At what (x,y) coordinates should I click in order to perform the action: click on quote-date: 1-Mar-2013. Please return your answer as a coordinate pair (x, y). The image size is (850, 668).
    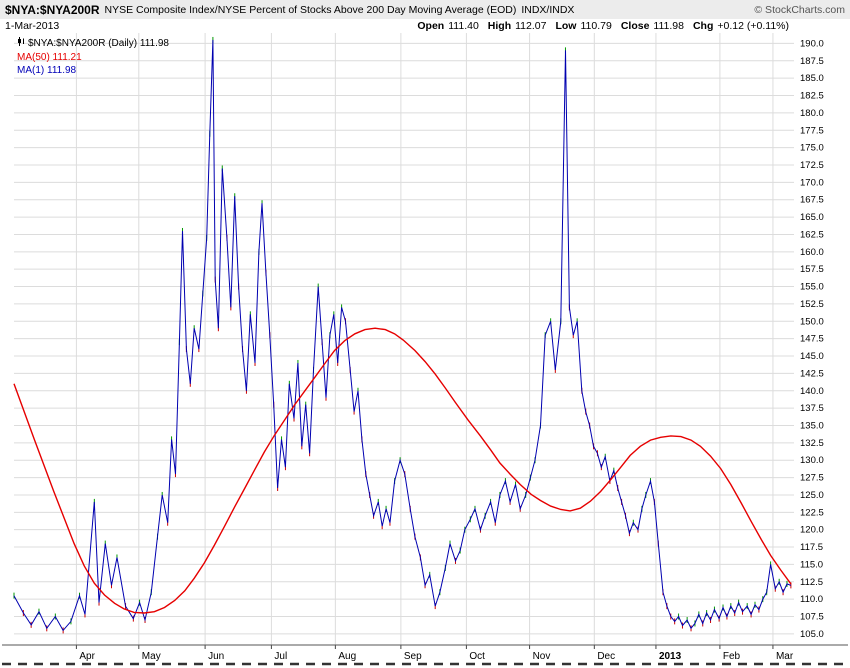
    Looking at the image, I should click on (32, 26).